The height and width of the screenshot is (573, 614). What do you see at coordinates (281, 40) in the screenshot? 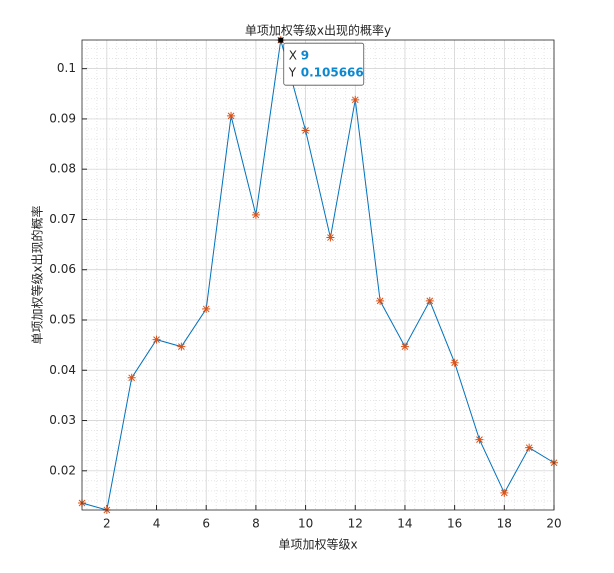
I see `datatip-marker` at bounding box center [281, 40].